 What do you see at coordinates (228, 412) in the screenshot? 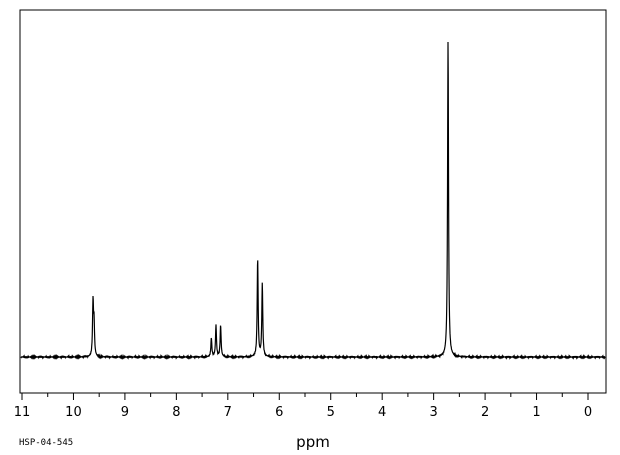
I see `x-tick-label: 7` at bounding box center [228, 412].